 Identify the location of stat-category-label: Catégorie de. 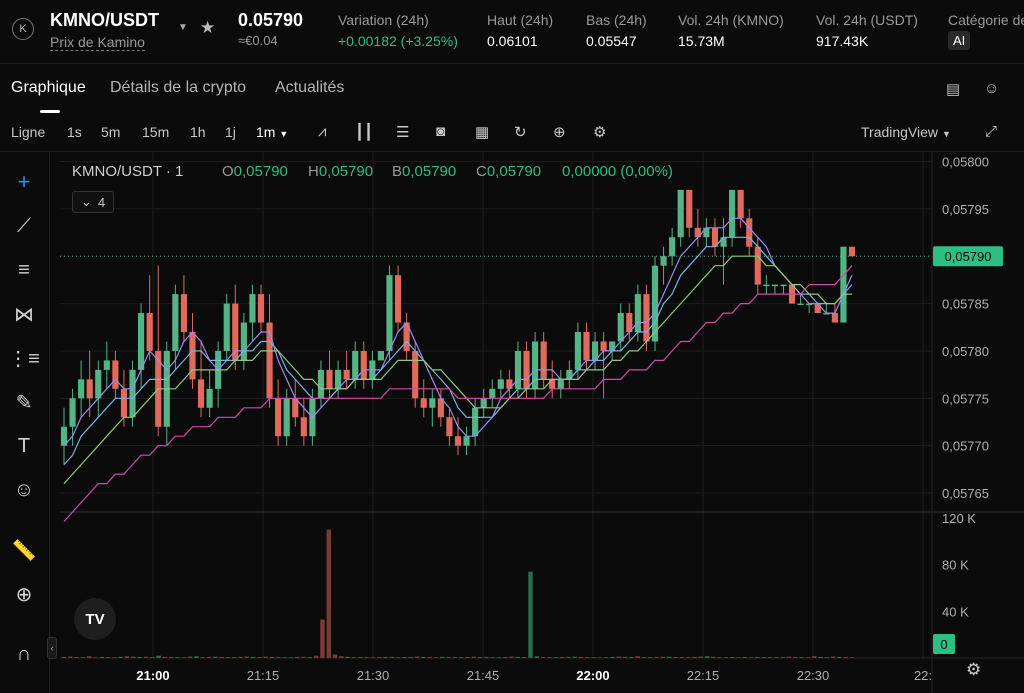
(986, 20).